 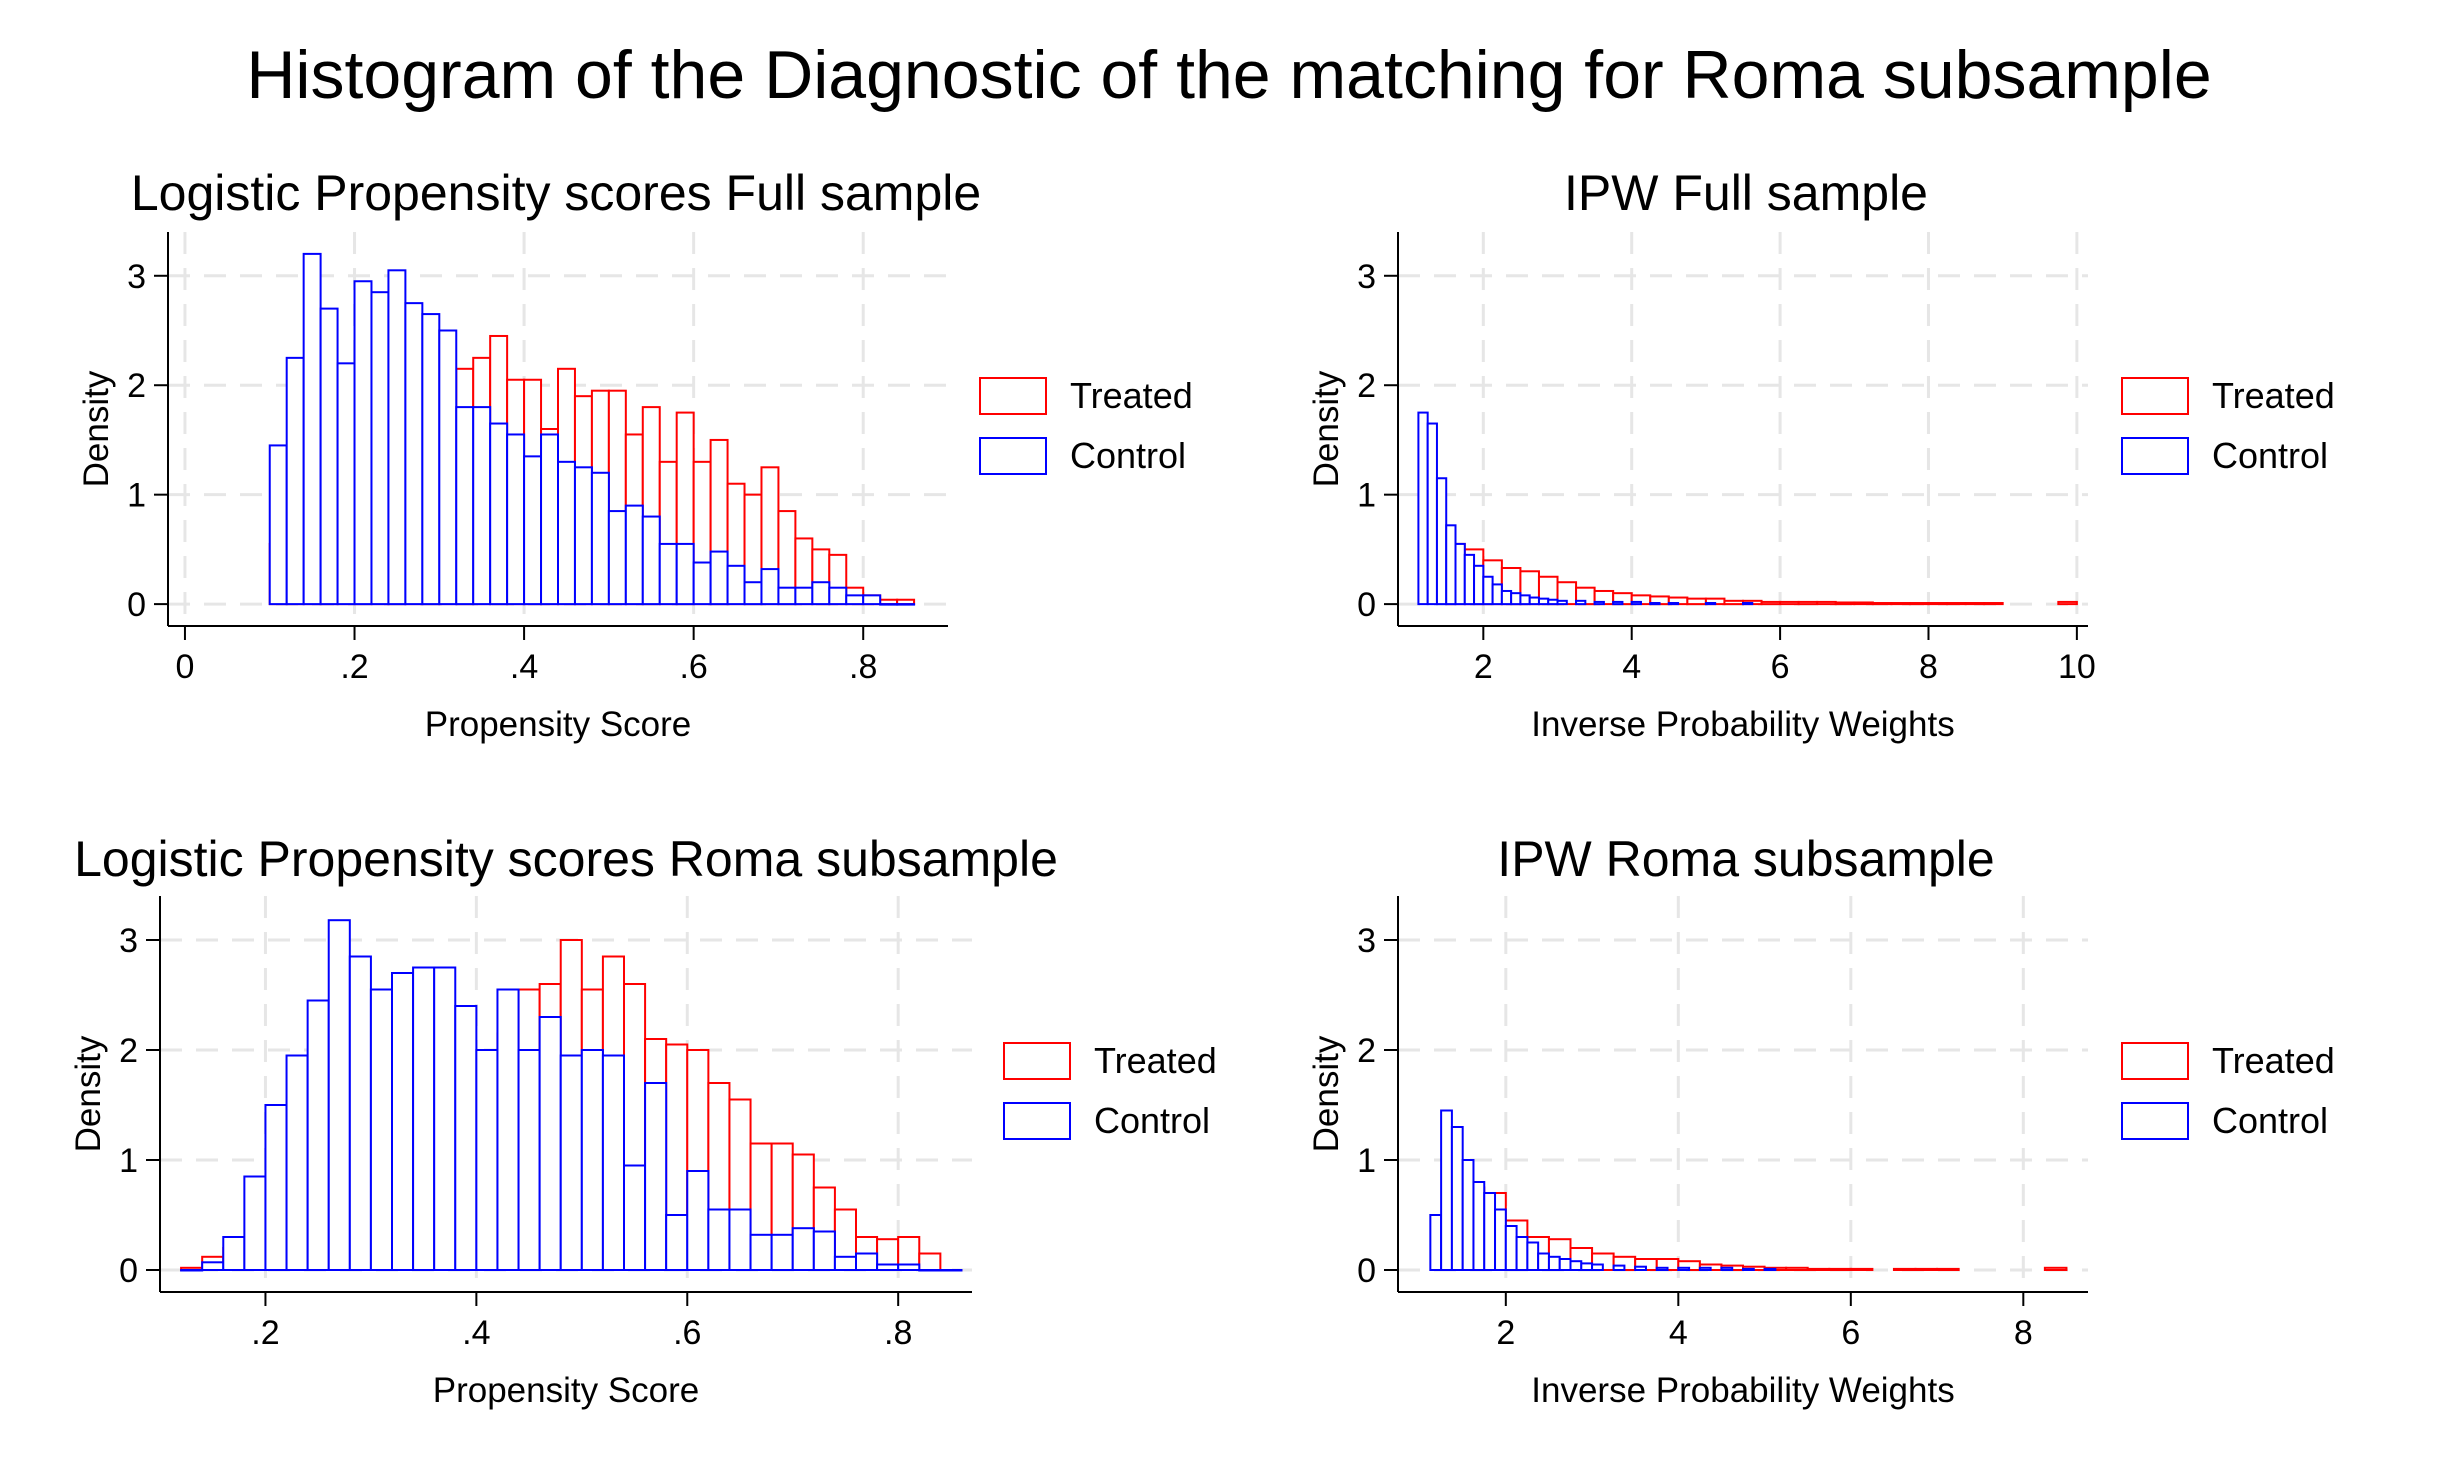 I want to click on y-tick-label: 3, so click(x=136, y=277).